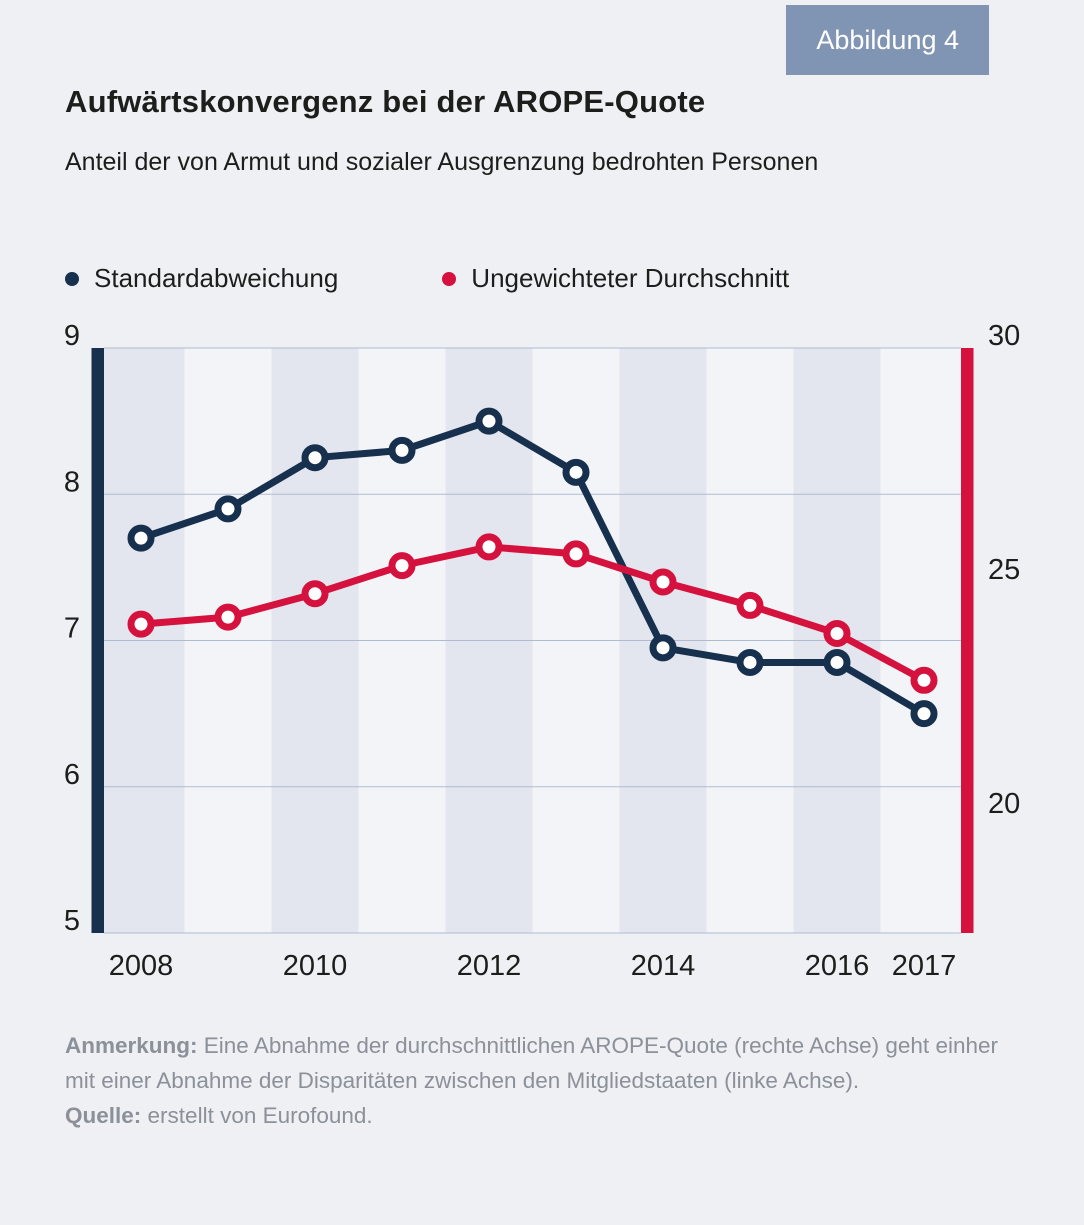 The height and width of the screenshot is (1225, 1084). Describe the element at coordinates (489, 966) in the screenshot. I see `x-axis-tick-label: 2012` at that location.